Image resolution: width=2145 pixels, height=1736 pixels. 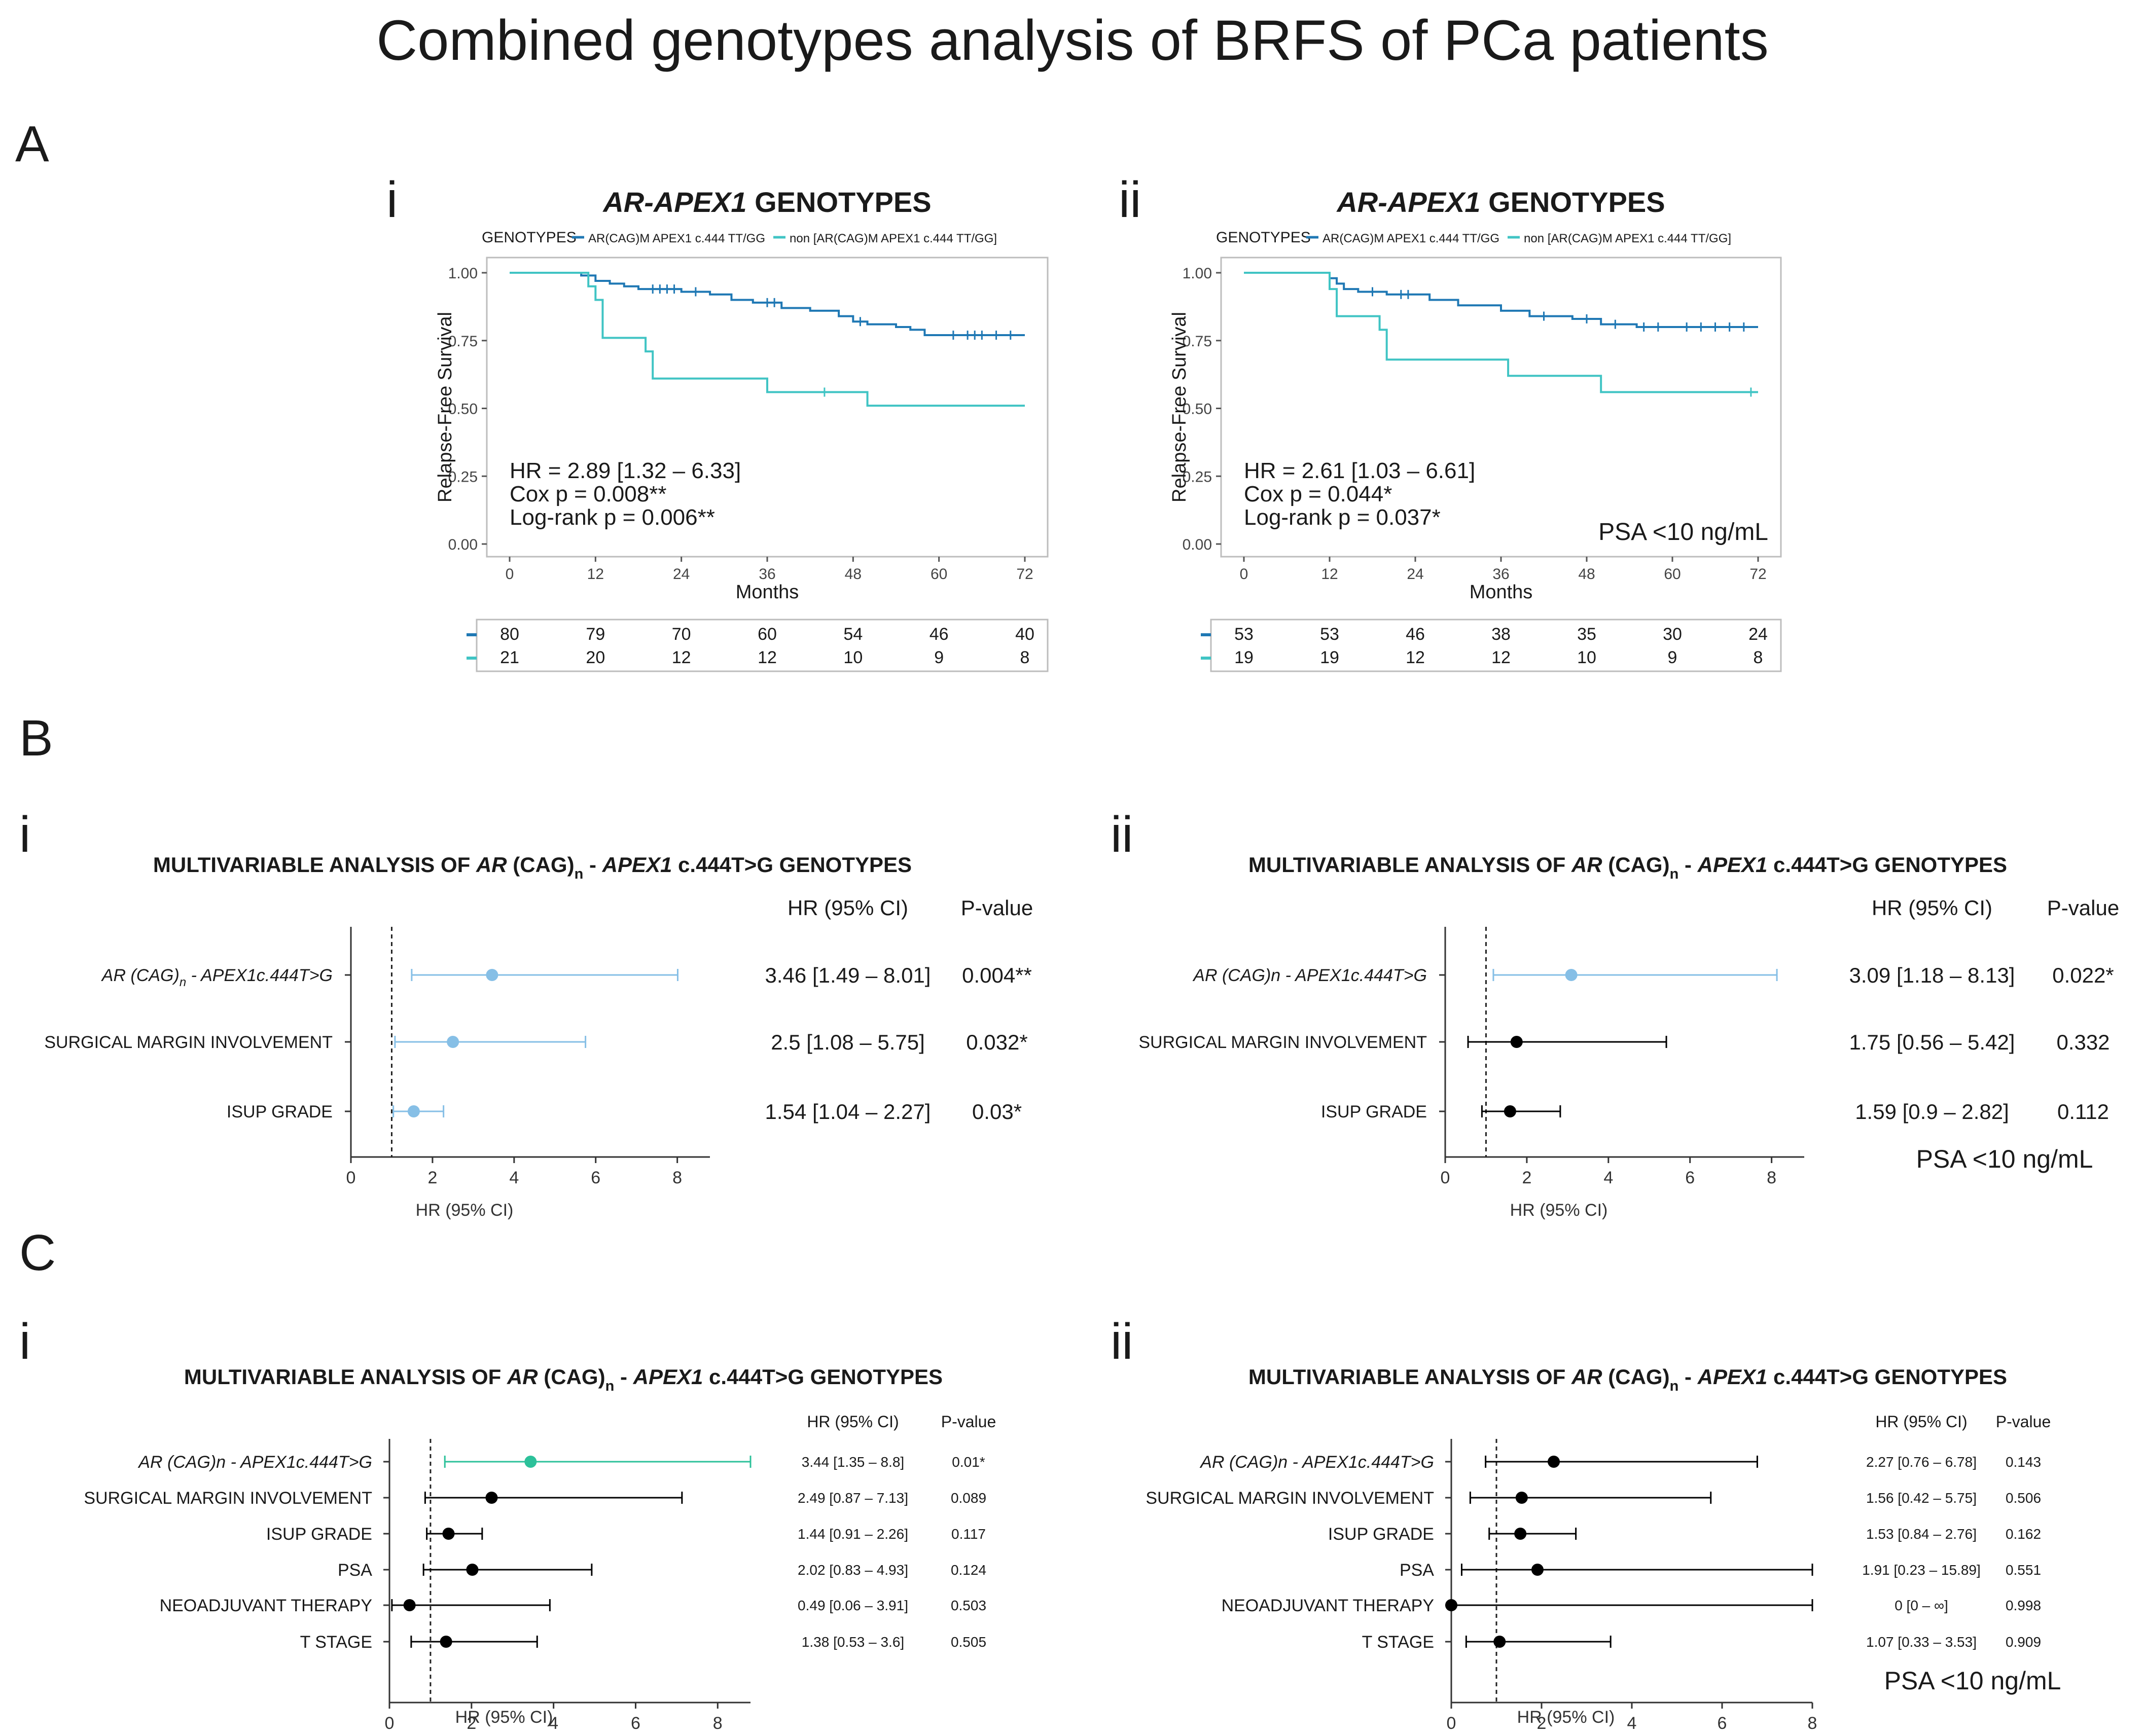 What do you see at coordinates (996, 1042) in the screenshot?
I see `p-value: 0.032*` at bounding box center [996, 1042].